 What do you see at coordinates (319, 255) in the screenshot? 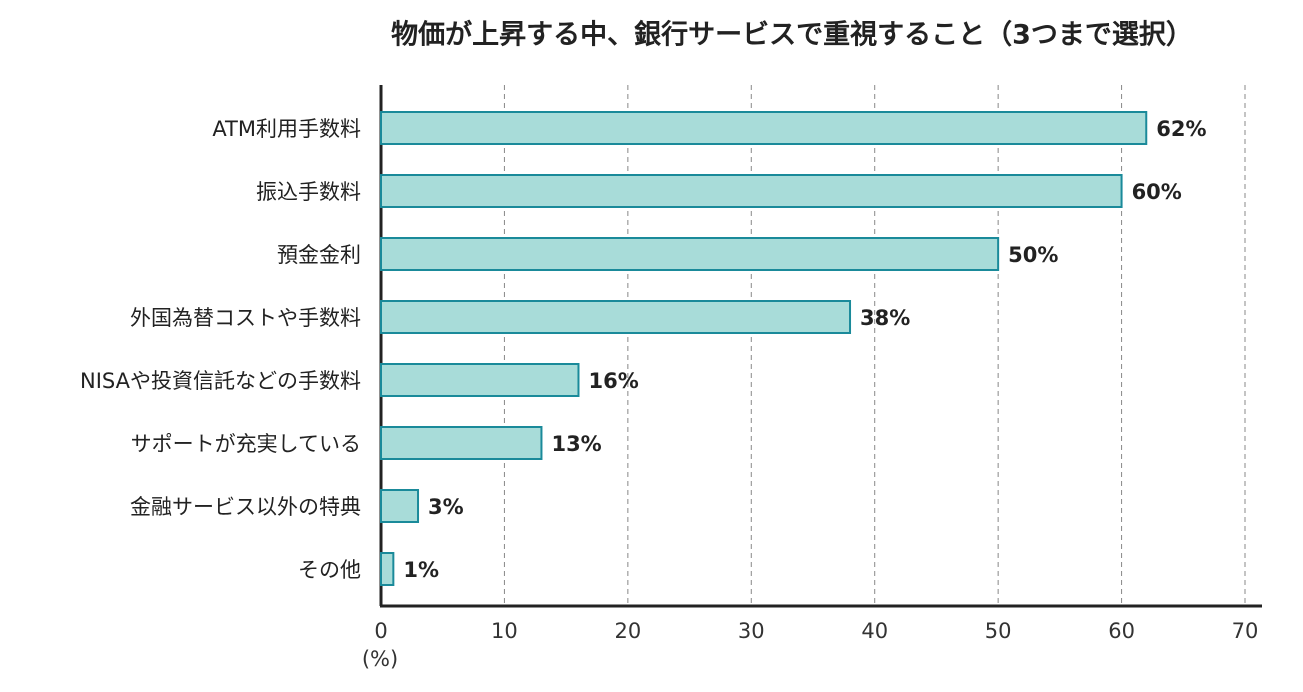
I see `y-tick-label: 預金金利` at bounding box center [319, 255].